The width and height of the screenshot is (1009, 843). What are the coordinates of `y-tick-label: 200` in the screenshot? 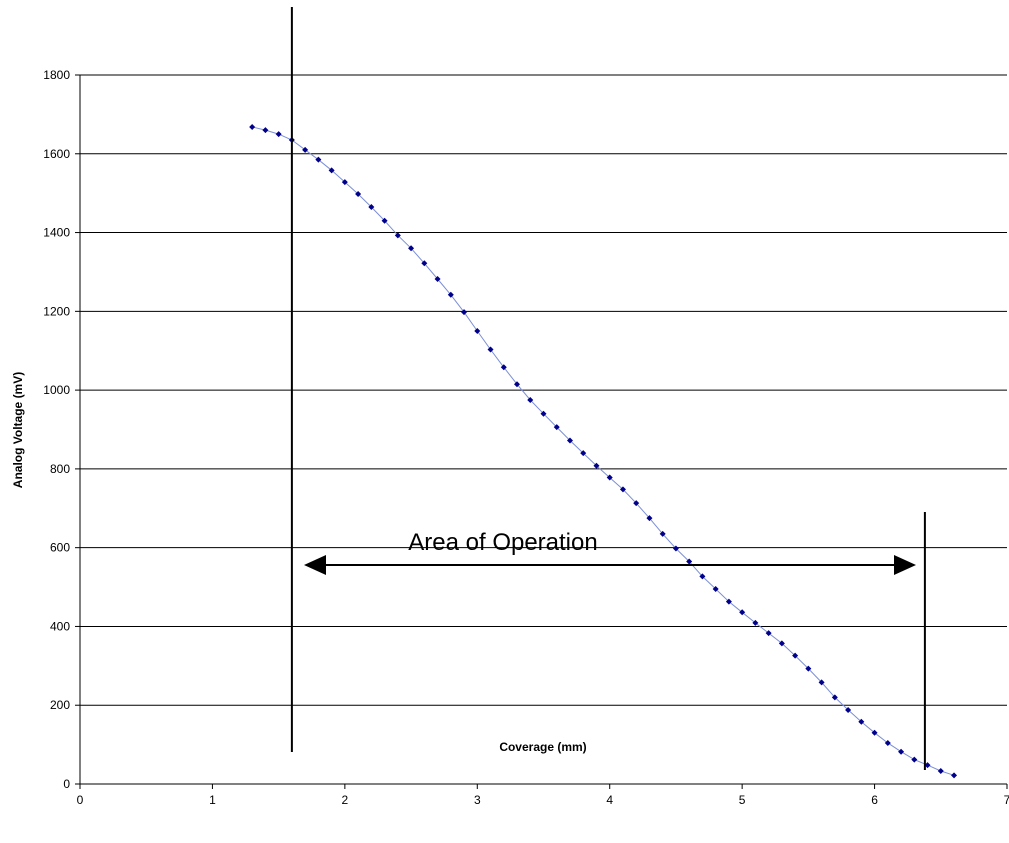 It's located at (60, 705).